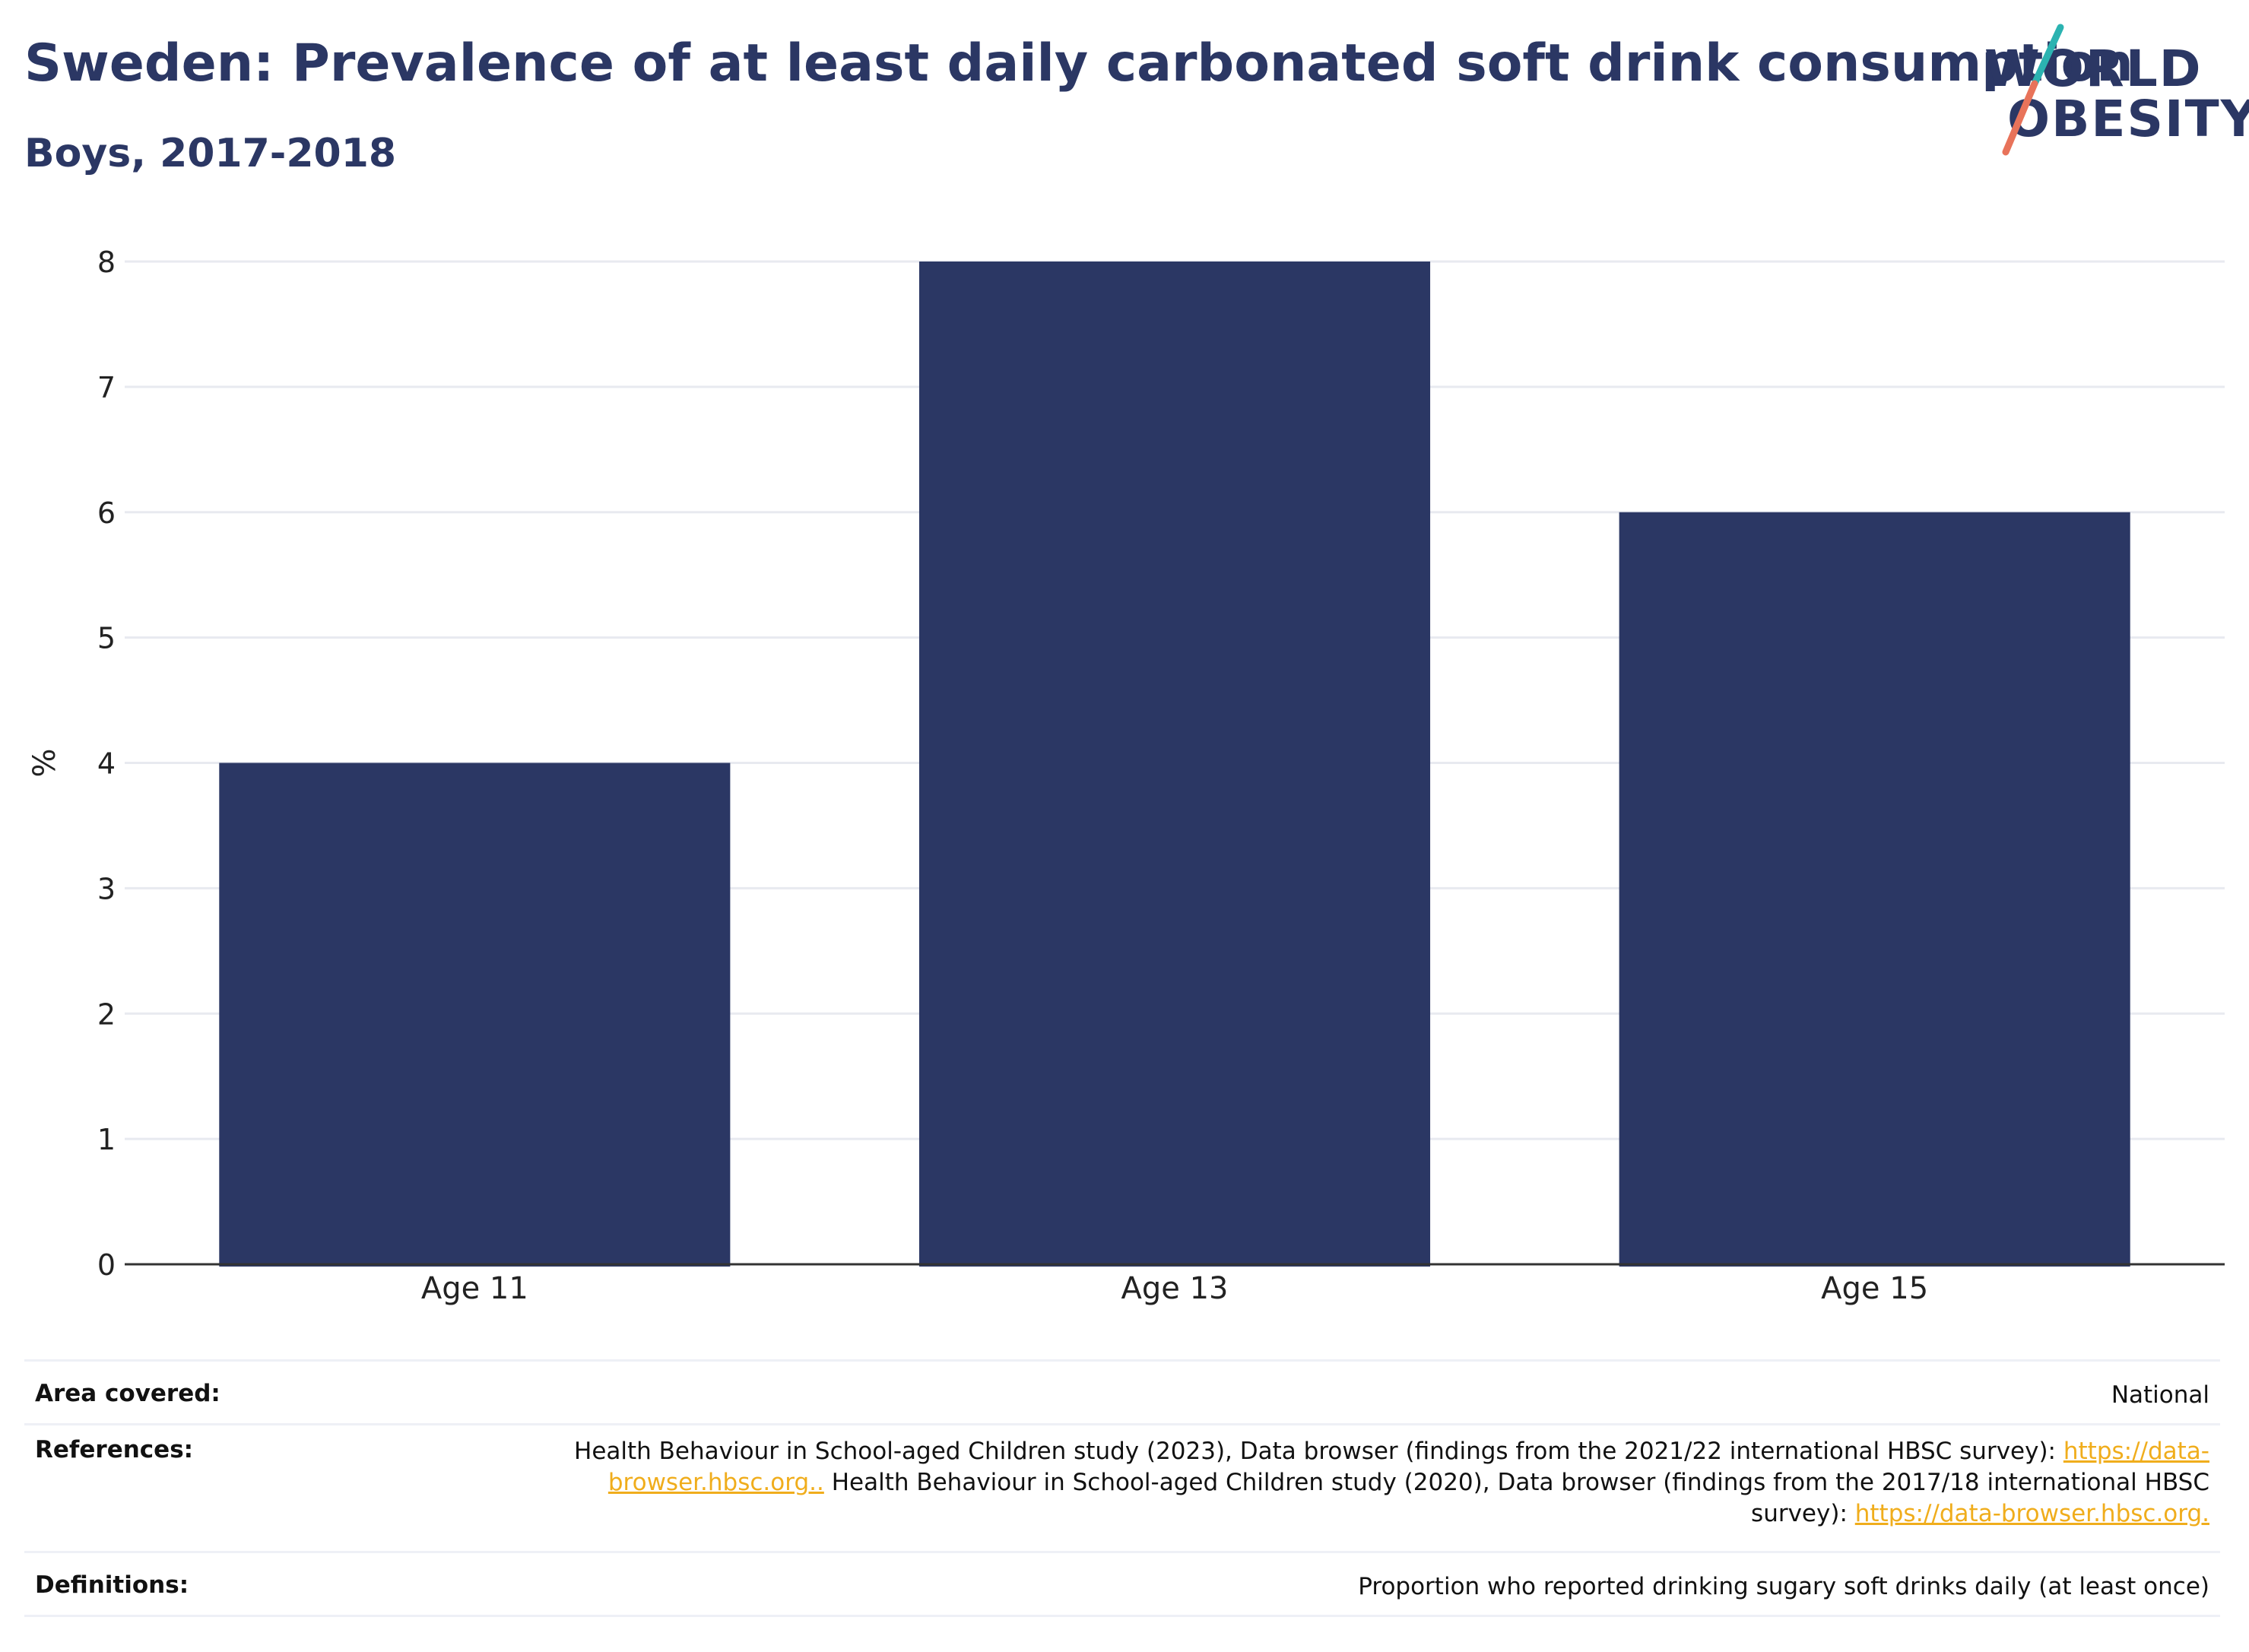  Describe the element at coordinates (106, 638) in the screenshot. I see `y-tick-label: 5` at that location.